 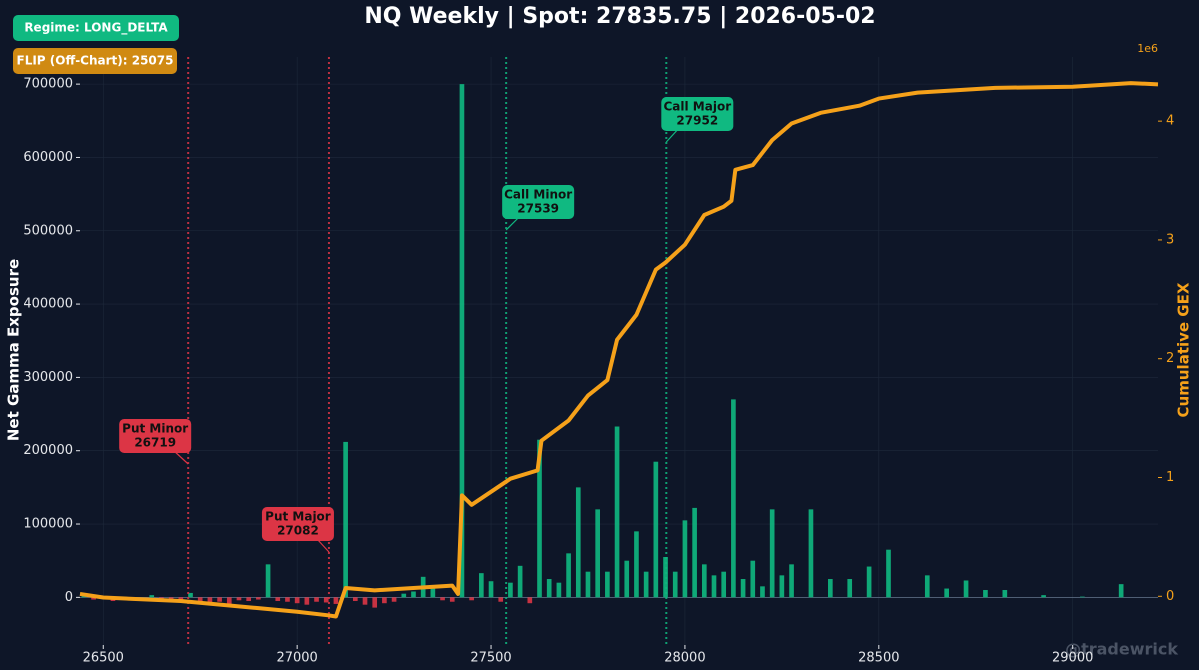 What do you see at coordinates (538, 209) in the screenshot?
I see `level-value: 27539` at bounding box center [538, 209].